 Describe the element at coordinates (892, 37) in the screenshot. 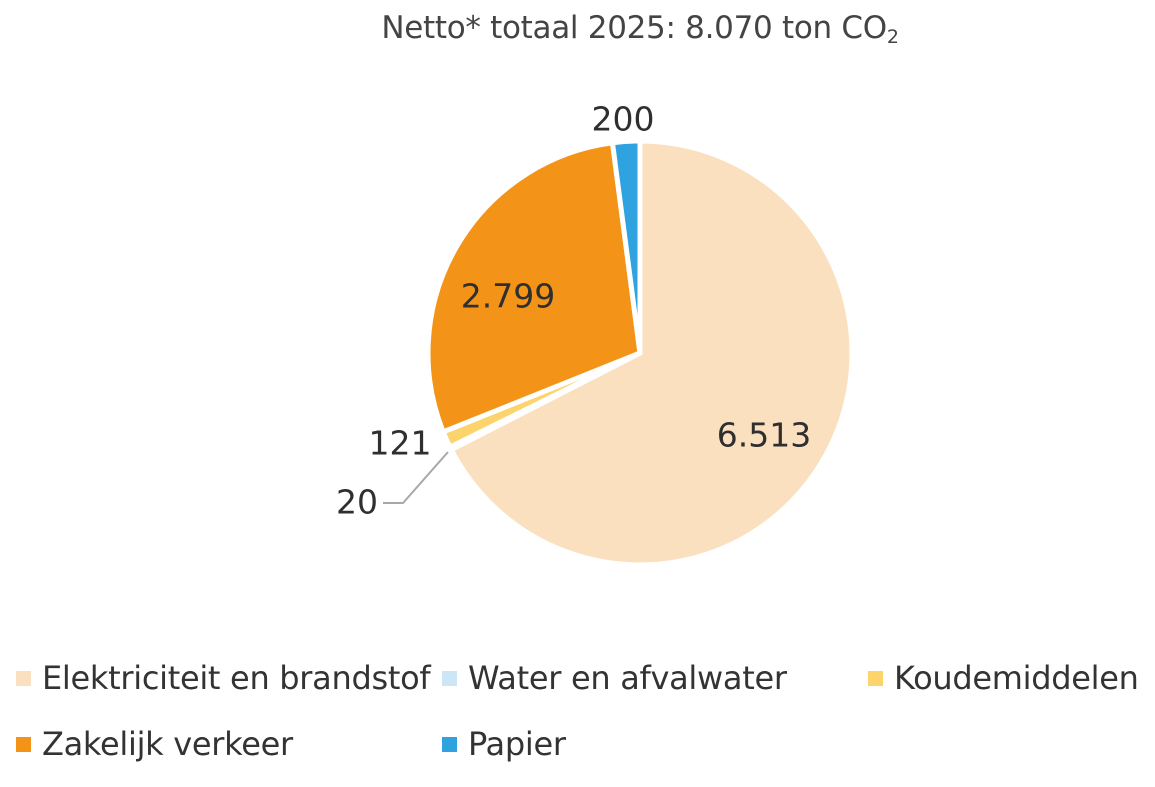

I see `chart-title-subscript: 2` at that location.